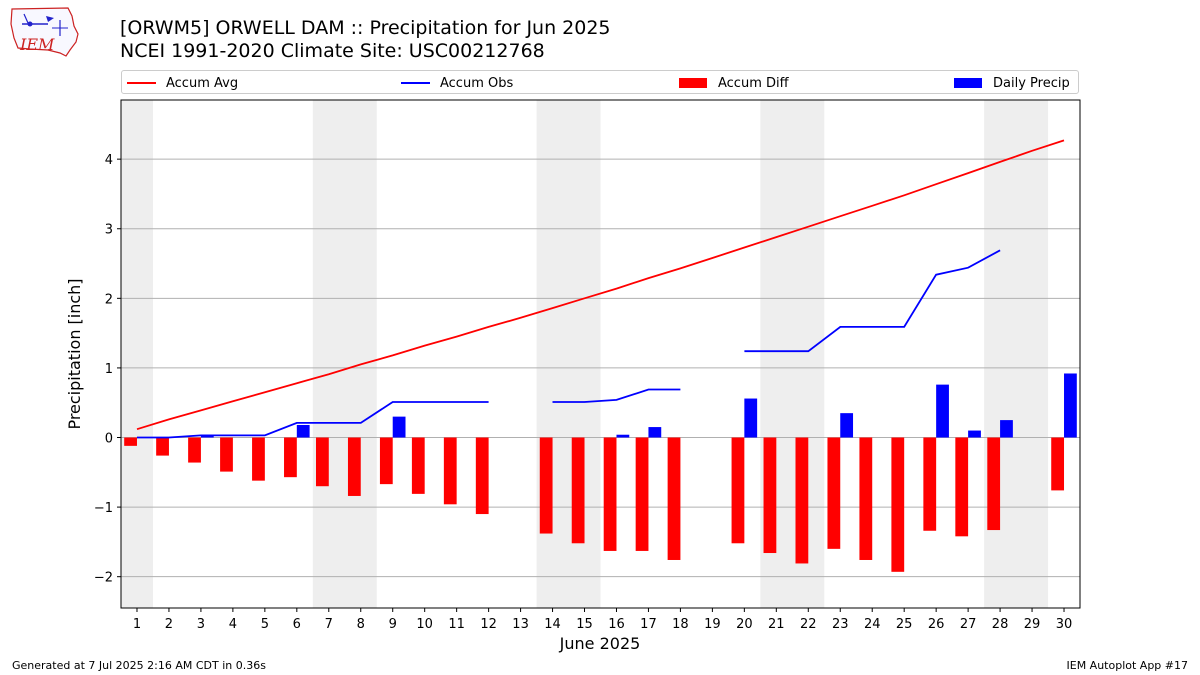  I want to click on legend-label-daily-precip: Daily Precip, so click(1031, 83).